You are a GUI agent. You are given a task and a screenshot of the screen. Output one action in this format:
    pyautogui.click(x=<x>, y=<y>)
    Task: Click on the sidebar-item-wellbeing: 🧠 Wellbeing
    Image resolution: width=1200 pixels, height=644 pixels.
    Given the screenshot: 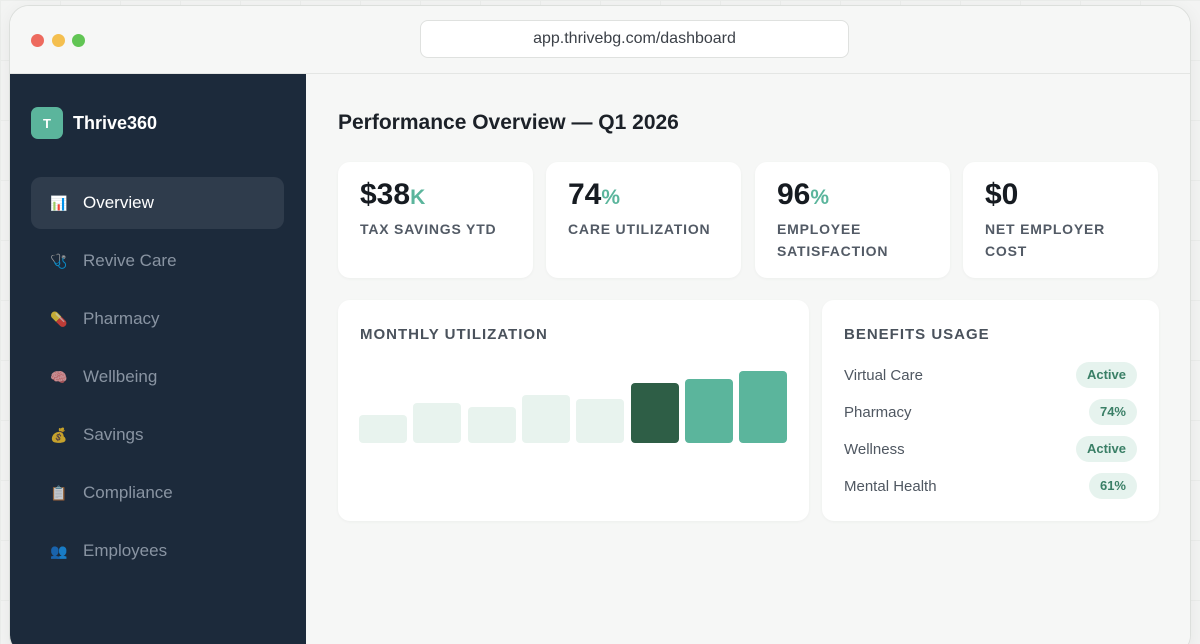 What is the action you would take?
    pyautogui.click(x=157, y=377)
    